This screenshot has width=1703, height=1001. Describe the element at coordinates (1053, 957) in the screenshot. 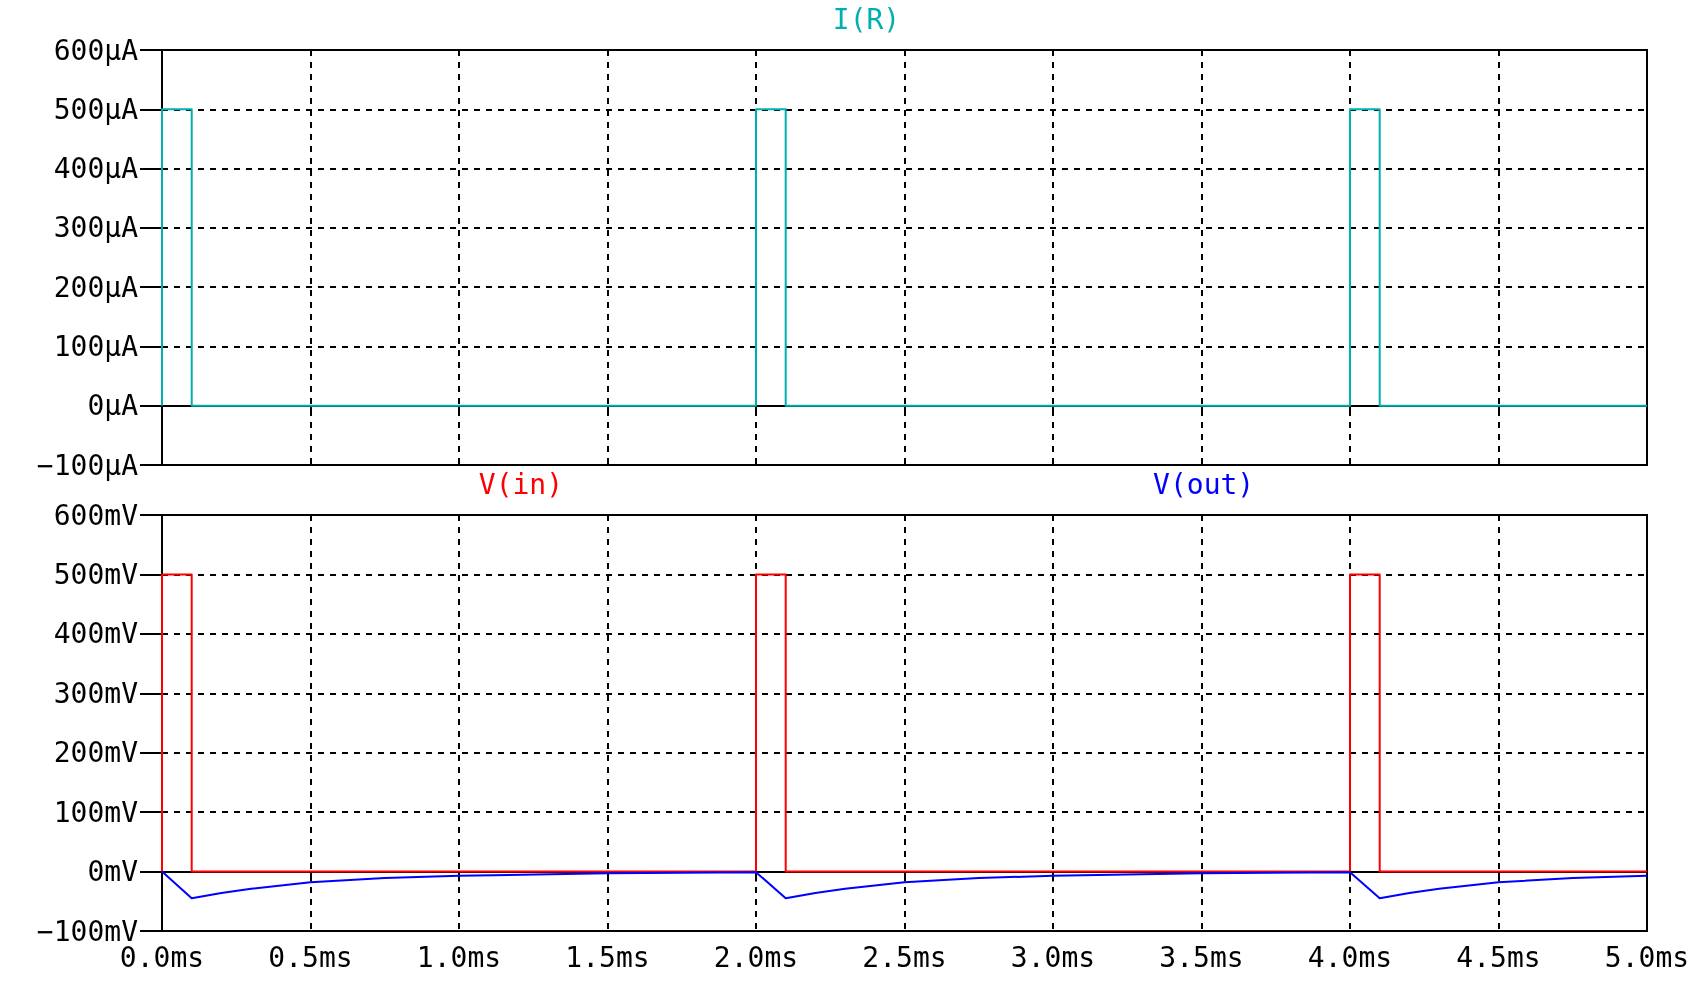

I see `x-tick-label: 3.0ms` at that location.